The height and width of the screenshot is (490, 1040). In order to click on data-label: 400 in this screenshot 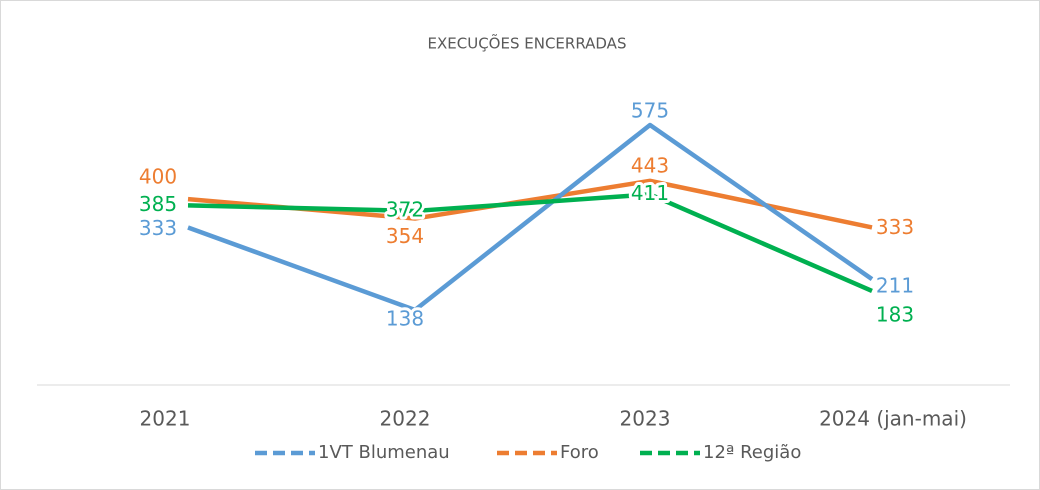, I will do `click(158, 177)`.